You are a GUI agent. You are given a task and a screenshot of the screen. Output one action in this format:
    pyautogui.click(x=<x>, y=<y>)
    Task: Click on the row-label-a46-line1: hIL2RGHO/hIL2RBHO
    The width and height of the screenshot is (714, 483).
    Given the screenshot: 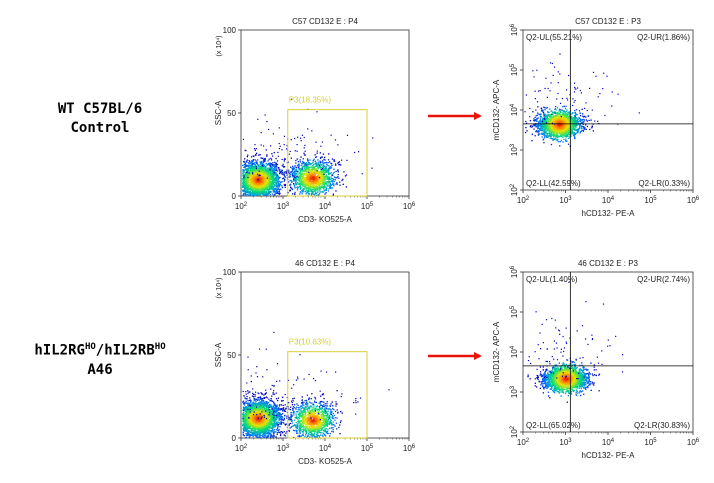 What is the action you would take?
    pyautogui.click(x=100, y=349)
    